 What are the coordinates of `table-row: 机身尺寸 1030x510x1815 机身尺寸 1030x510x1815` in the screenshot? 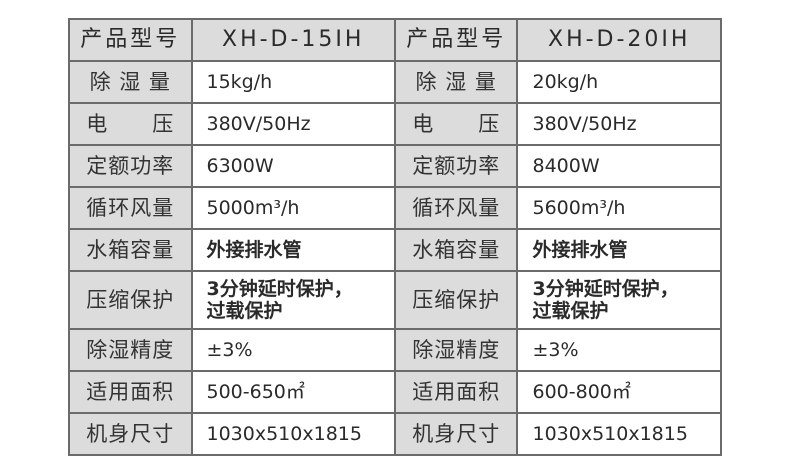 It's located at (395, 434).